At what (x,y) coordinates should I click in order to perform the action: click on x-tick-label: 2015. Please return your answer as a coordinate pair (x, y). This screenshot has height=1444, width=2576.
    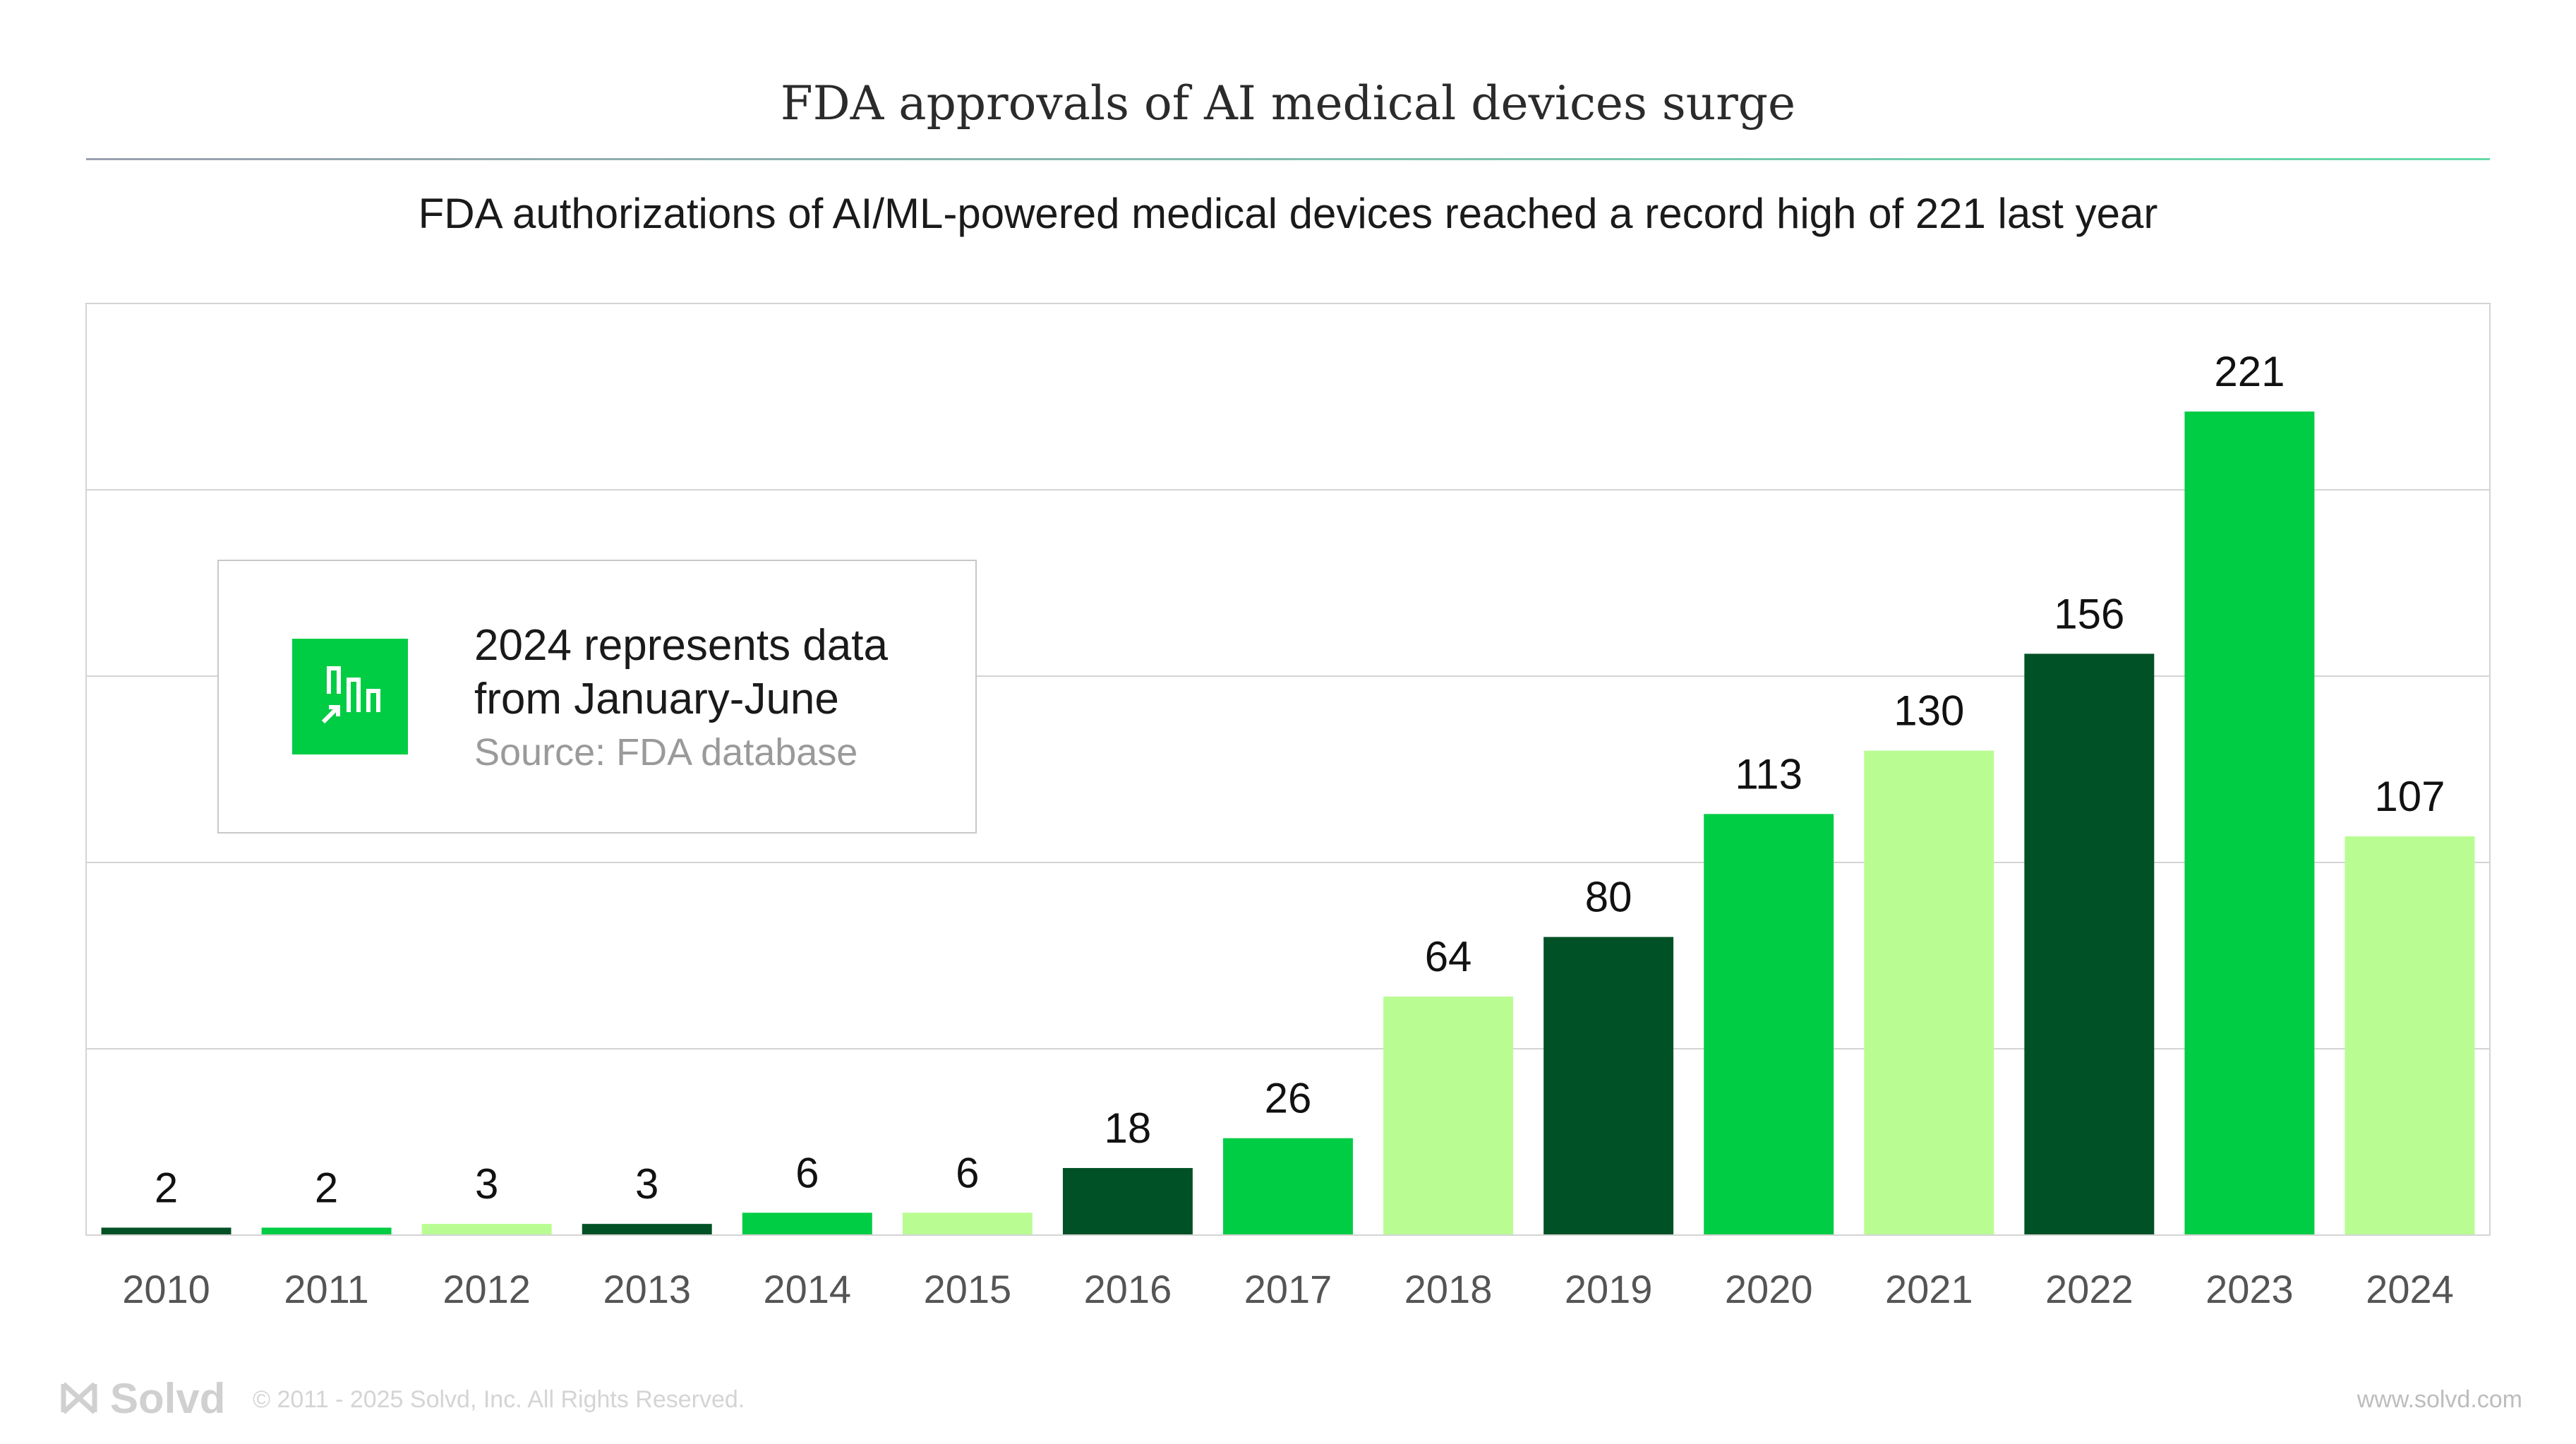
    Looking at the image, I should click on (968, 1289).